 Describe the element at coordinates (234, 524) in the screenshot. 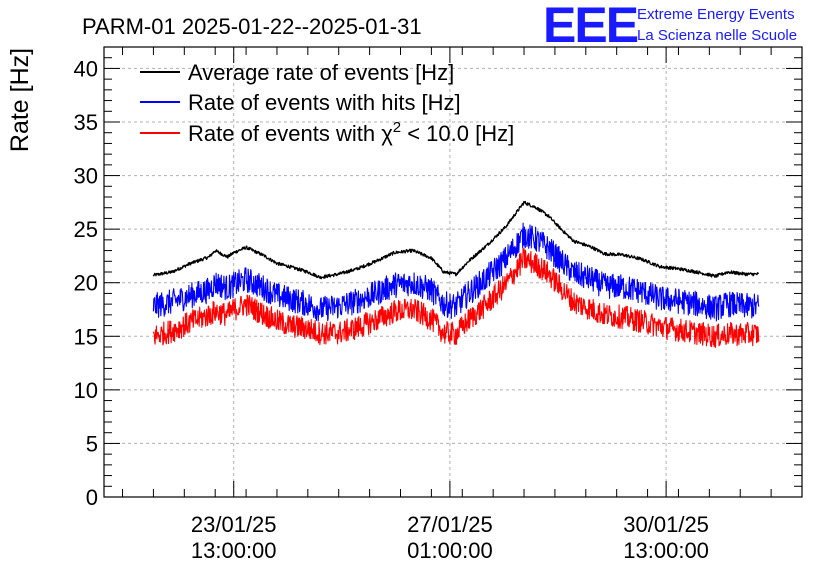

I see `x-tick-label-date: 23/01/25` at that location.